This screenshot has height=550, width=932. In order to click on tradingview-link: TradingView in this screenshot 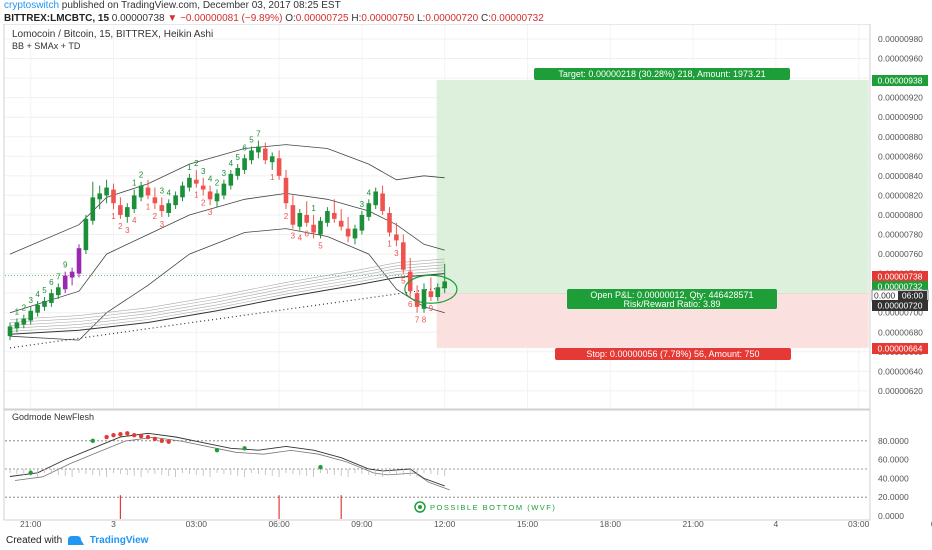, I will do `click(119, 540)`.